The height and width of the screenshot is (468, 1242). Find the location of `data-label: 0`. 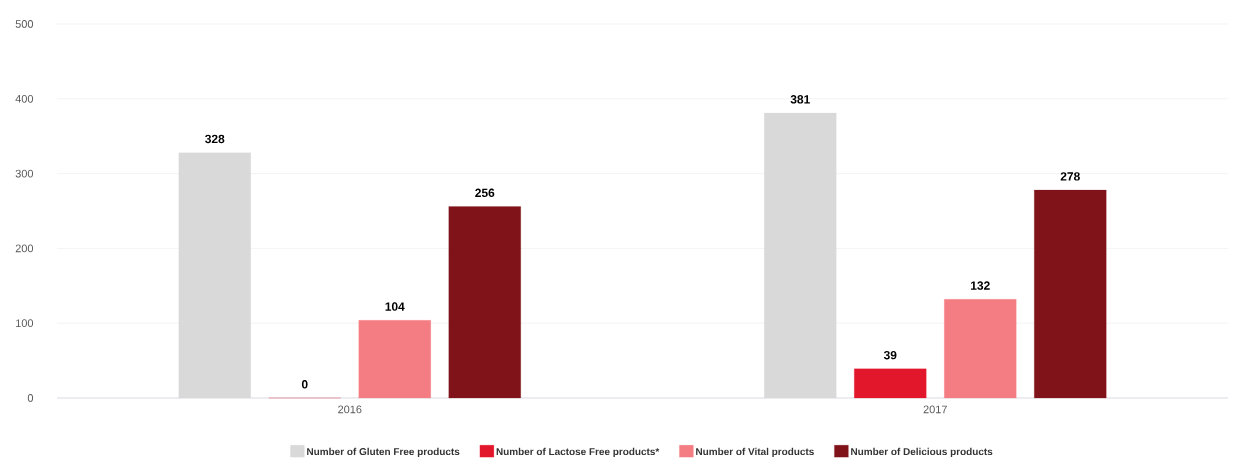

data-label: 0 is located at coordinates (304, 384).